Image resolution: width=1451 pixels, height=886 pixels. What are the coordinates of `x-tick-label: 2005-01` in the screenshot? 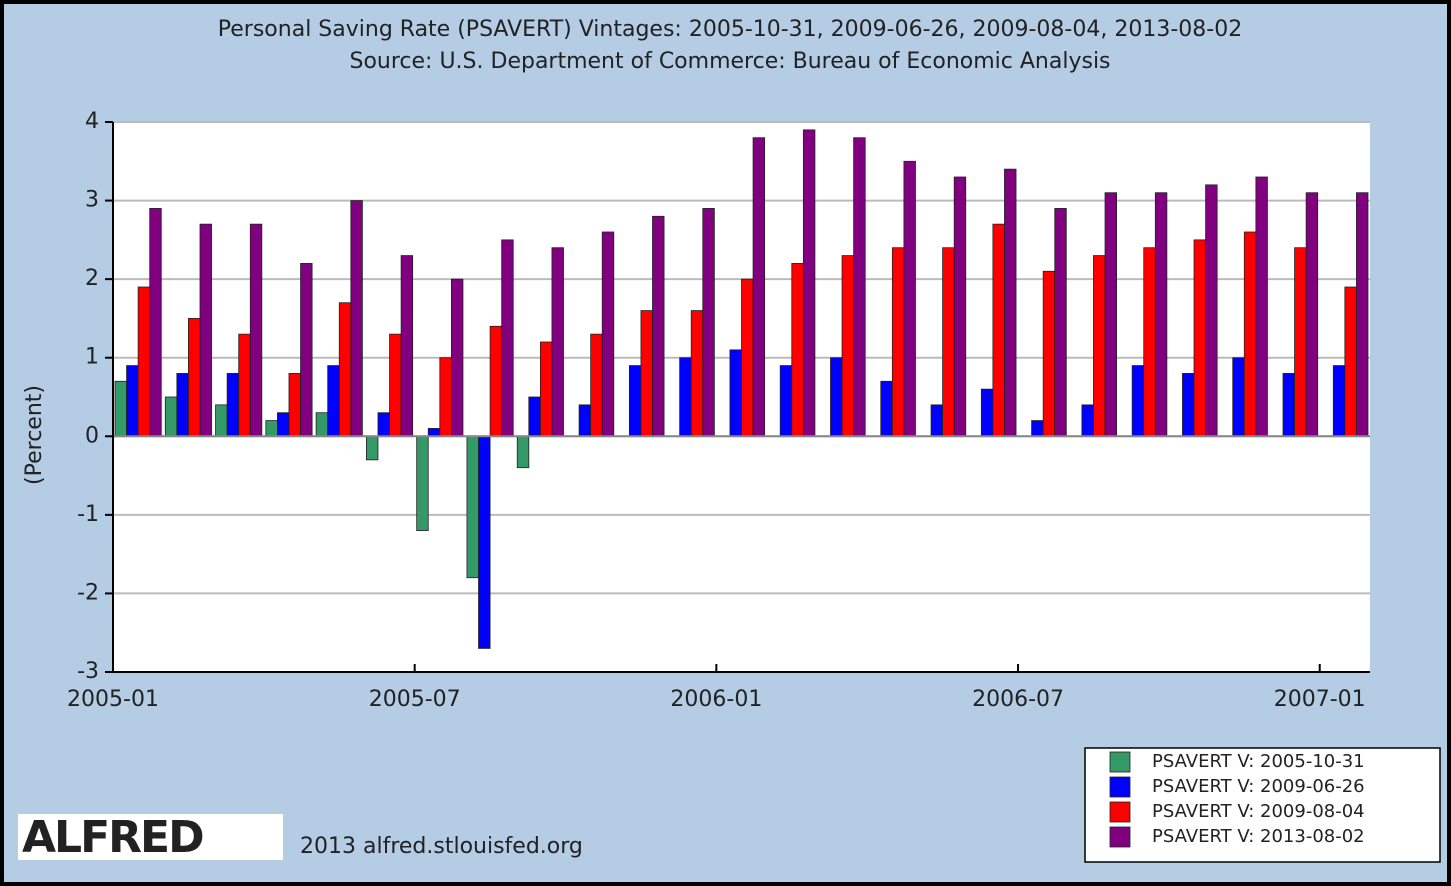 It's located at (113, 699).